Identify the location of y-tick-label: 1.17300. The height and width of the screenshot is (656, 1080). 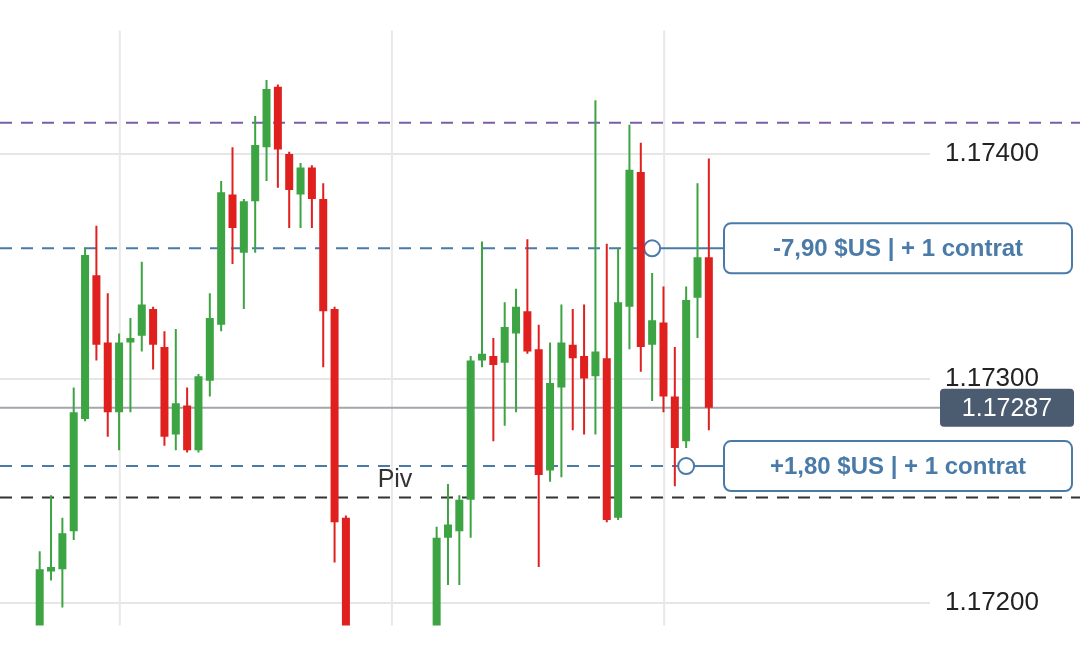
(992, 376).